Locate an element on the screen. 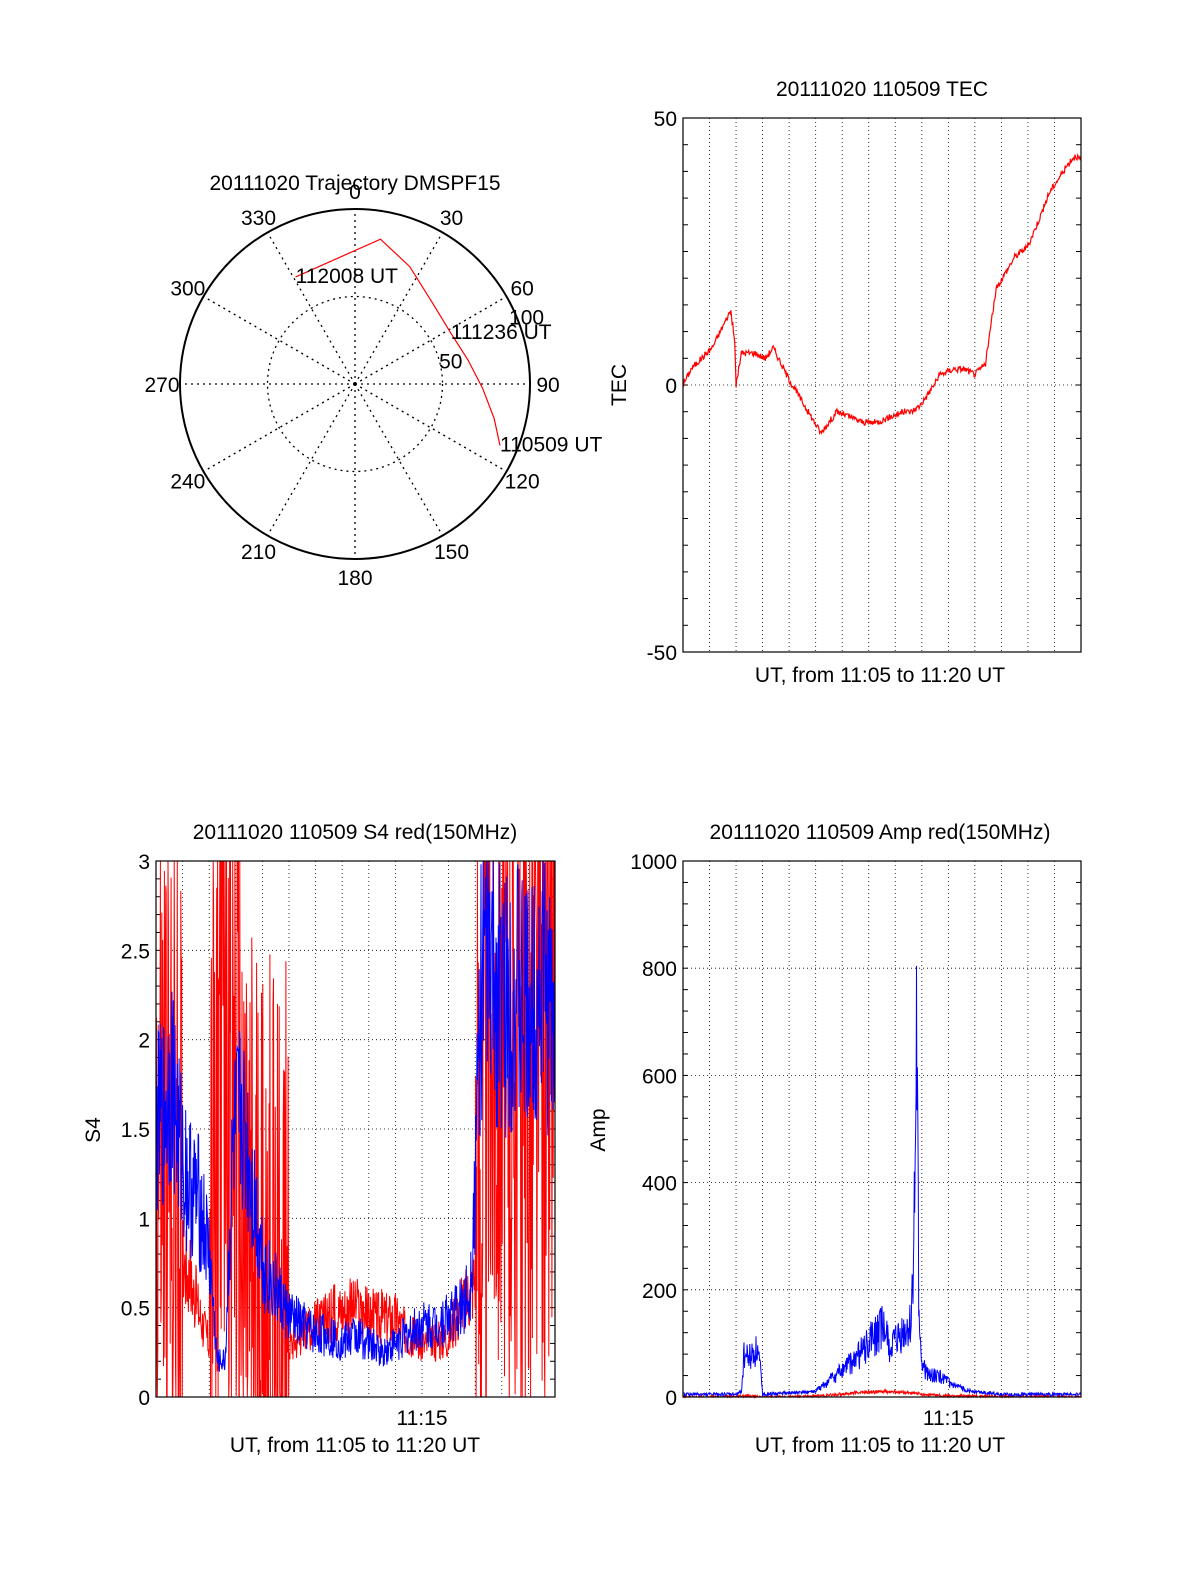 The width and height of the screenshot is (1200, 1575). radial-label: 50 is located at coordinates (450, 361).